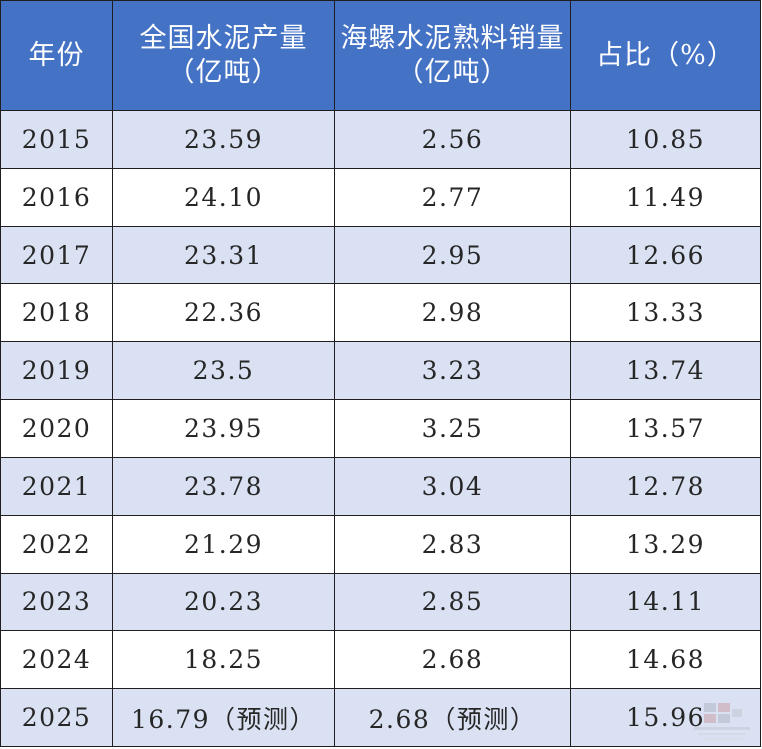 This screenshot has width=762, height=749. I want to click on cell-national-output: 24.10, so click(223, 197).